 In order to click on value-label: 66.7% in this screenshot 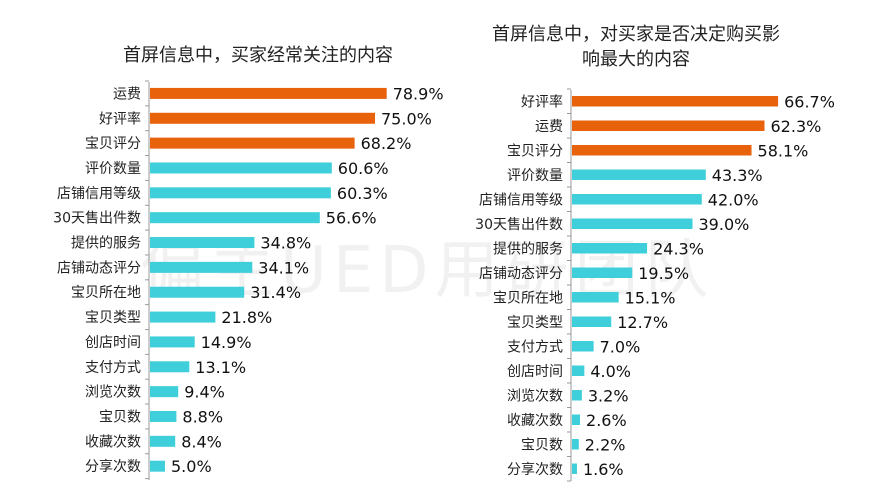, I will do `click(809, 101)`.